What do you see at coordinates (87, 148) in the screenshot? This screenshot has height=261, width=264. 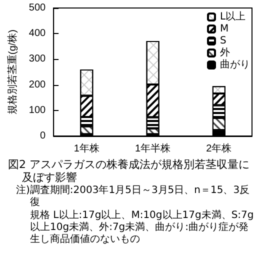 I see `x-tick-label: 1年株` at bounding box center [87, 148].